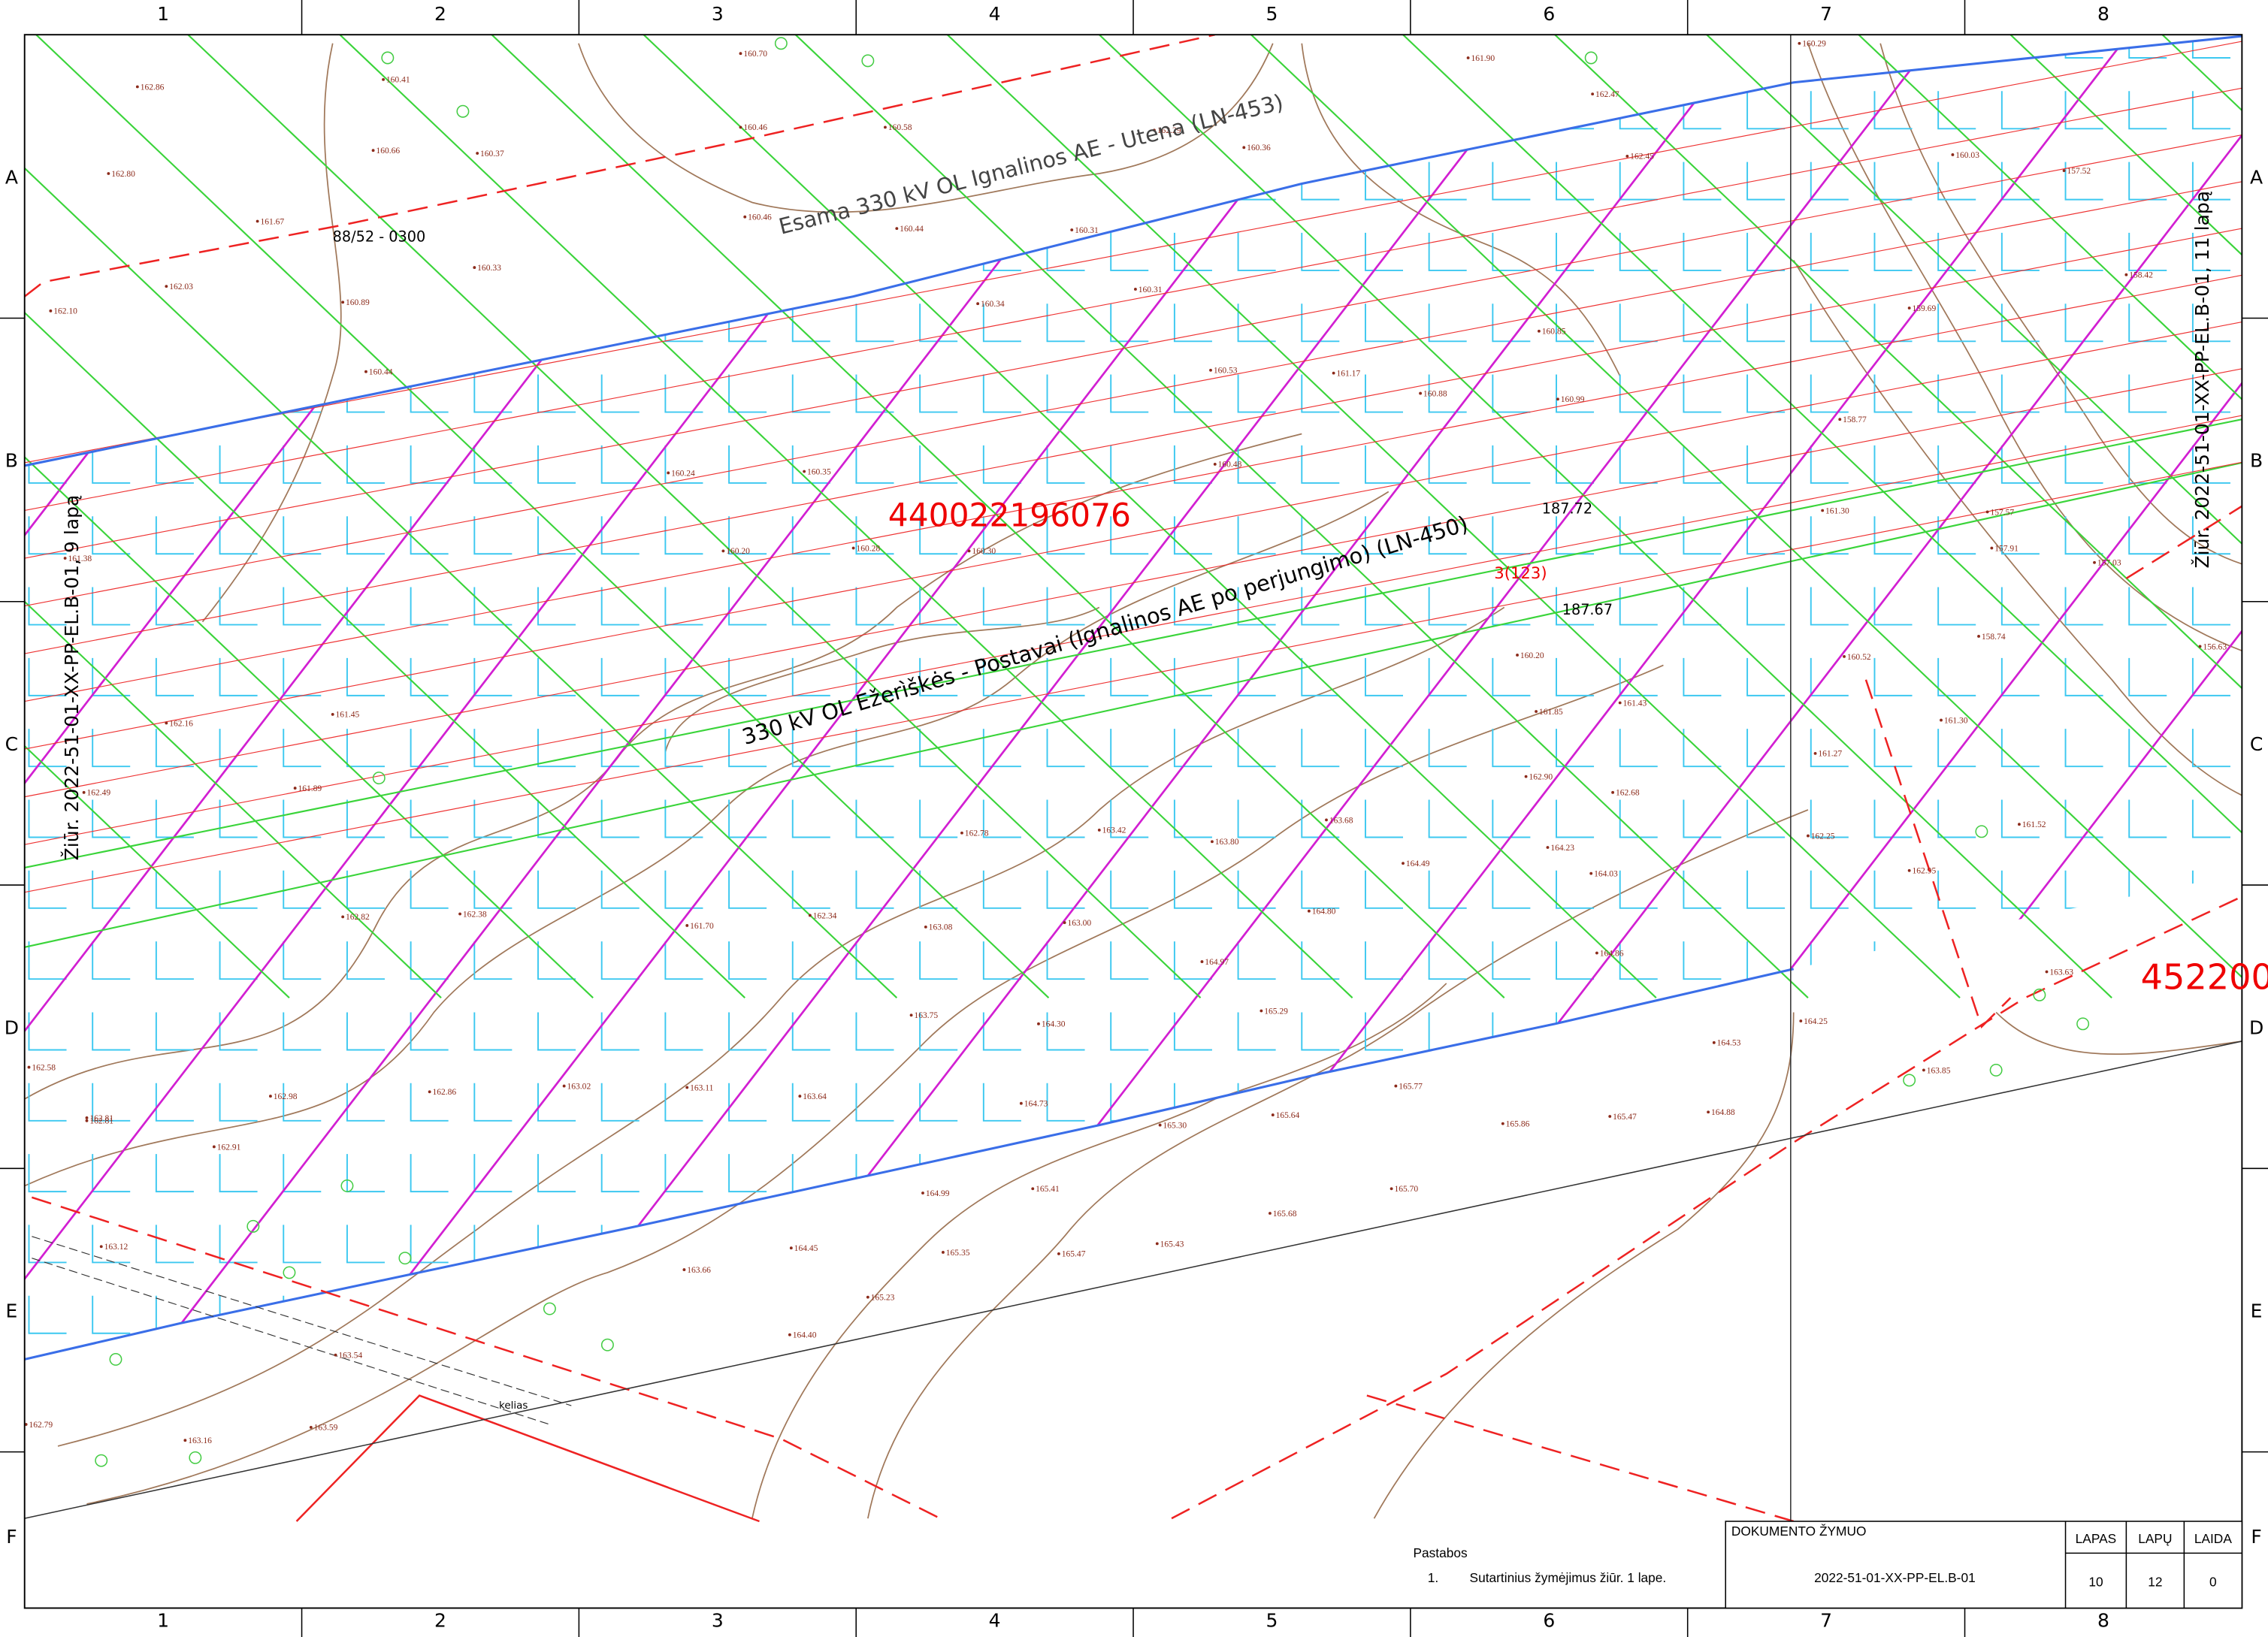 Image resolution: width=2268 pixels, height=1637 pixels. I want to click on row-label: C, so click(2256, 744).